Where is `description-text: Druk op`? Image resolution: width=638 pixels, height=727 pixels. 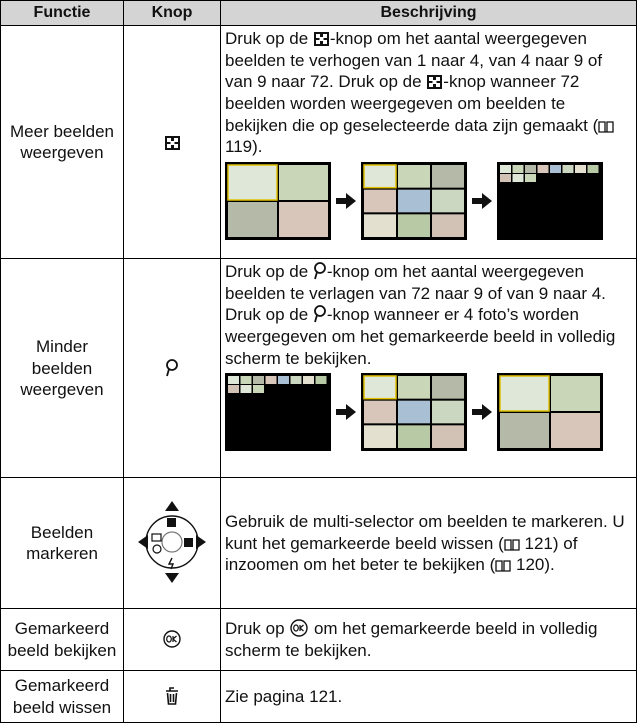
description-text: Druk op is located at coordinates (257, 629).